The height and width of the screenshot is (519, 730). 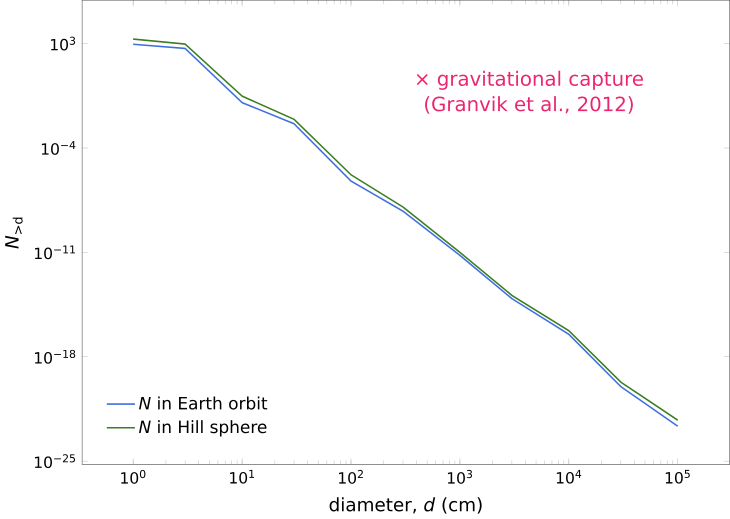 I want to click on x-tick-label: 10$^{0}$, so click(x=133, y=477).